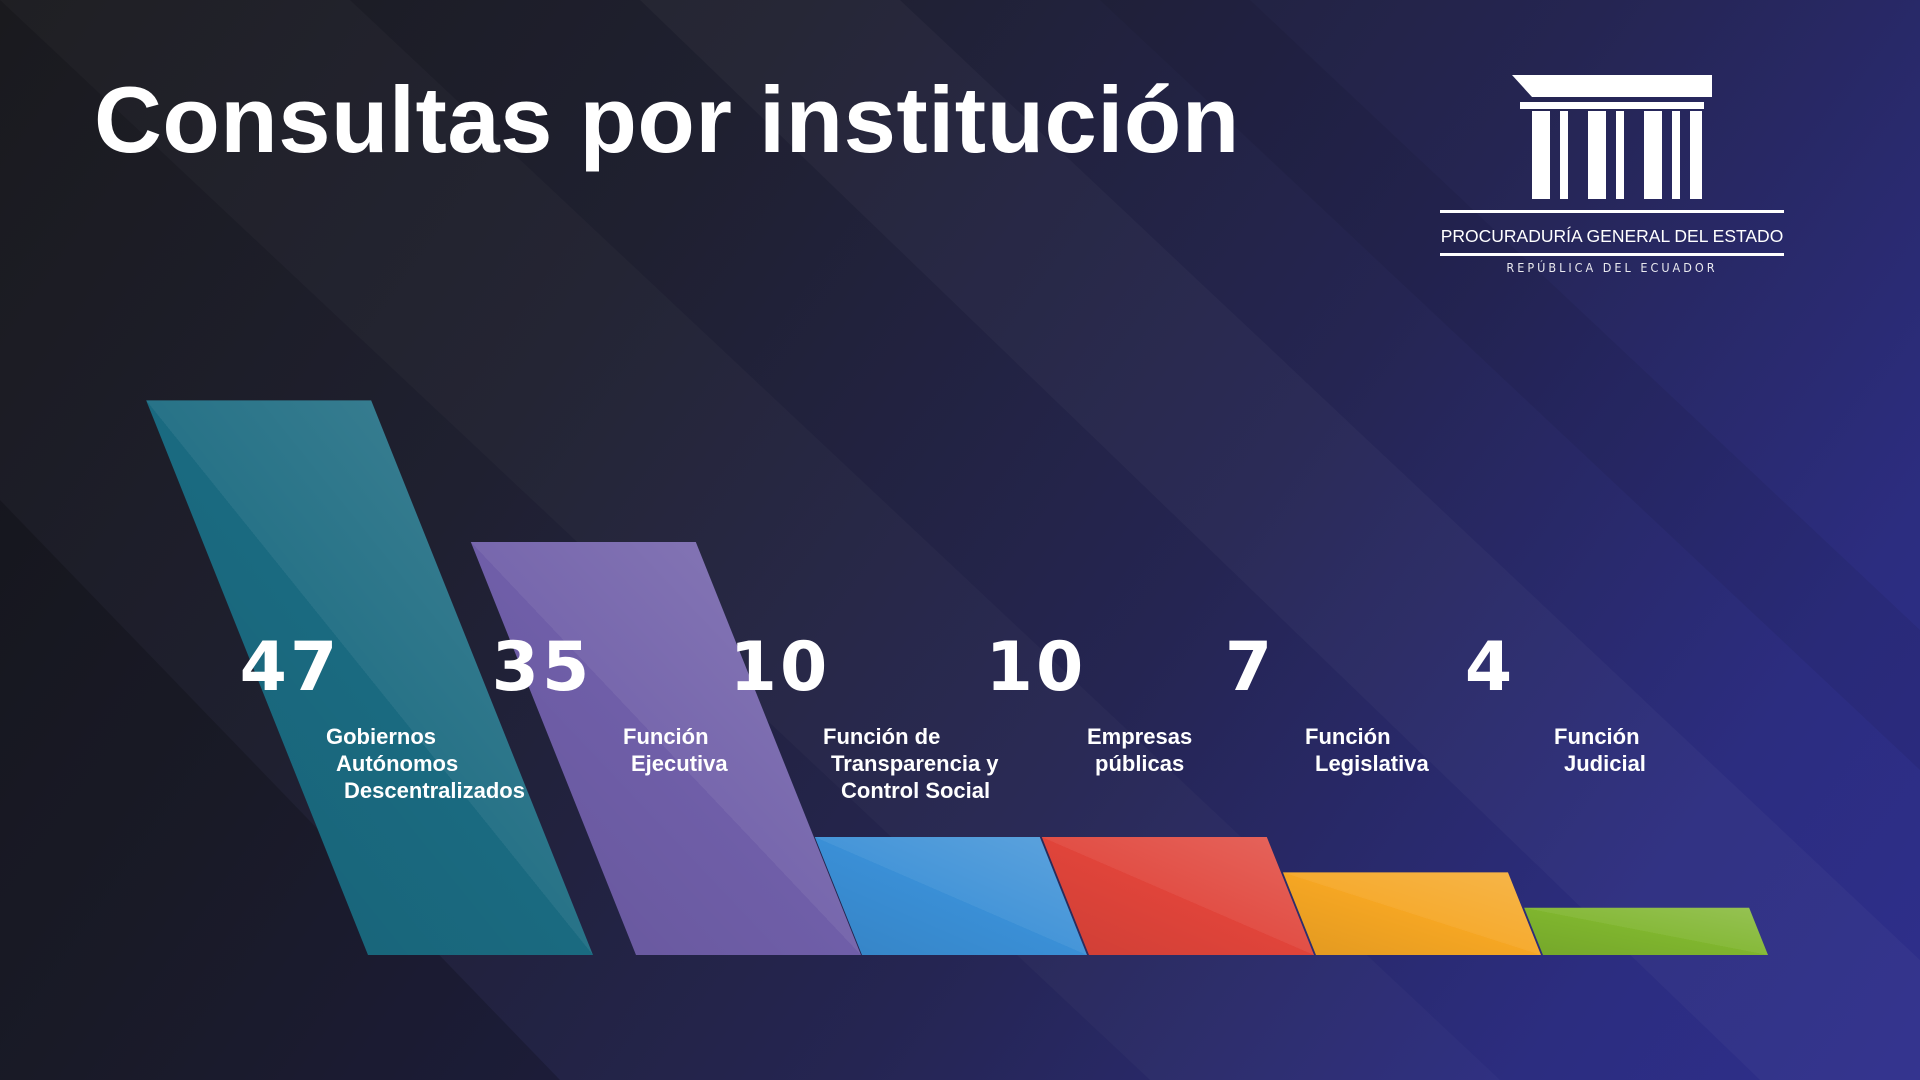 This screenshot has height=1080, width=1920. Describe the element at coordinates (1490, 667) in the screenshot. I see `data-label-value: 4` at that location.